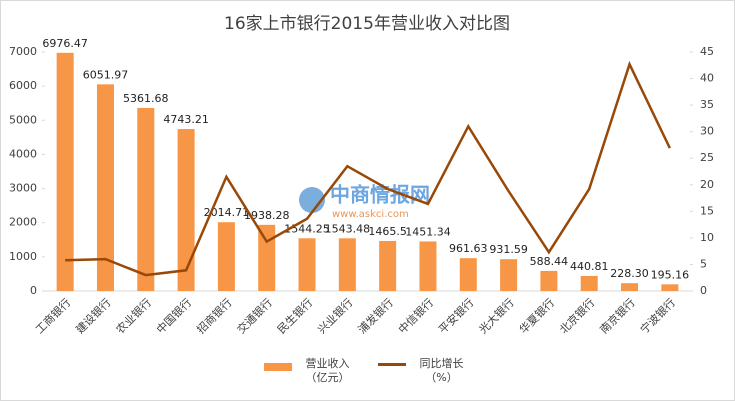  What do you see at coordinates (312, 200) in the screenshot?
I see `watermark-logo` at bounding box center [312, 200].